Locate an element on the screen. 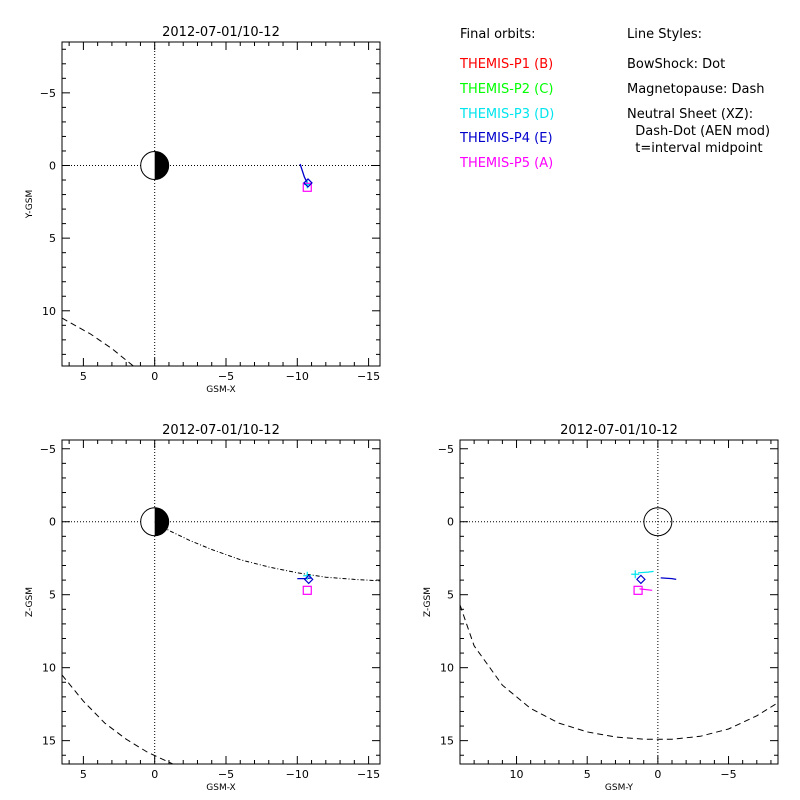  x-tick-label: 10 is located at coordinates (517, 774).